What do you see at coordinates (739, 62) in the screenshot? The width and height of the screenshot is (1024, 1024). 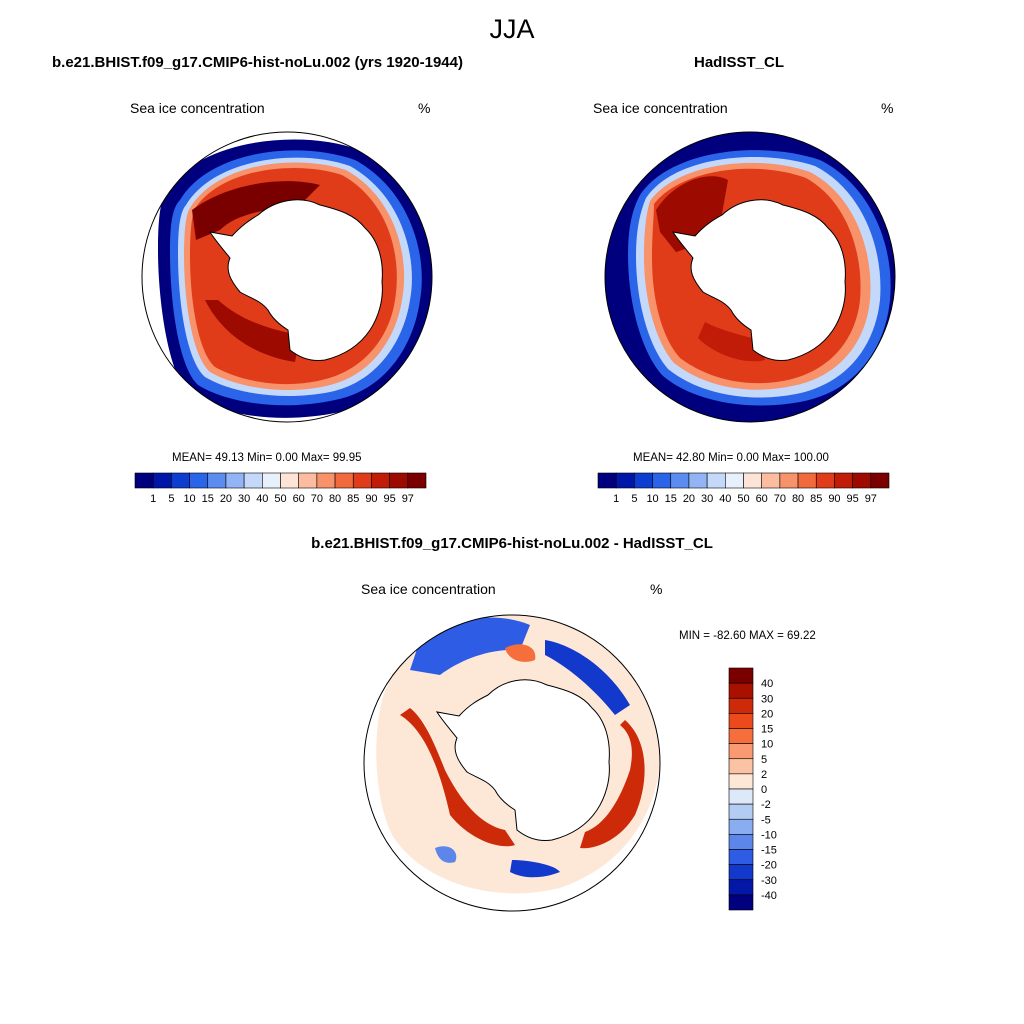 I see `panel-2-title: HadISST_CL` at bounding box center [739, 62].